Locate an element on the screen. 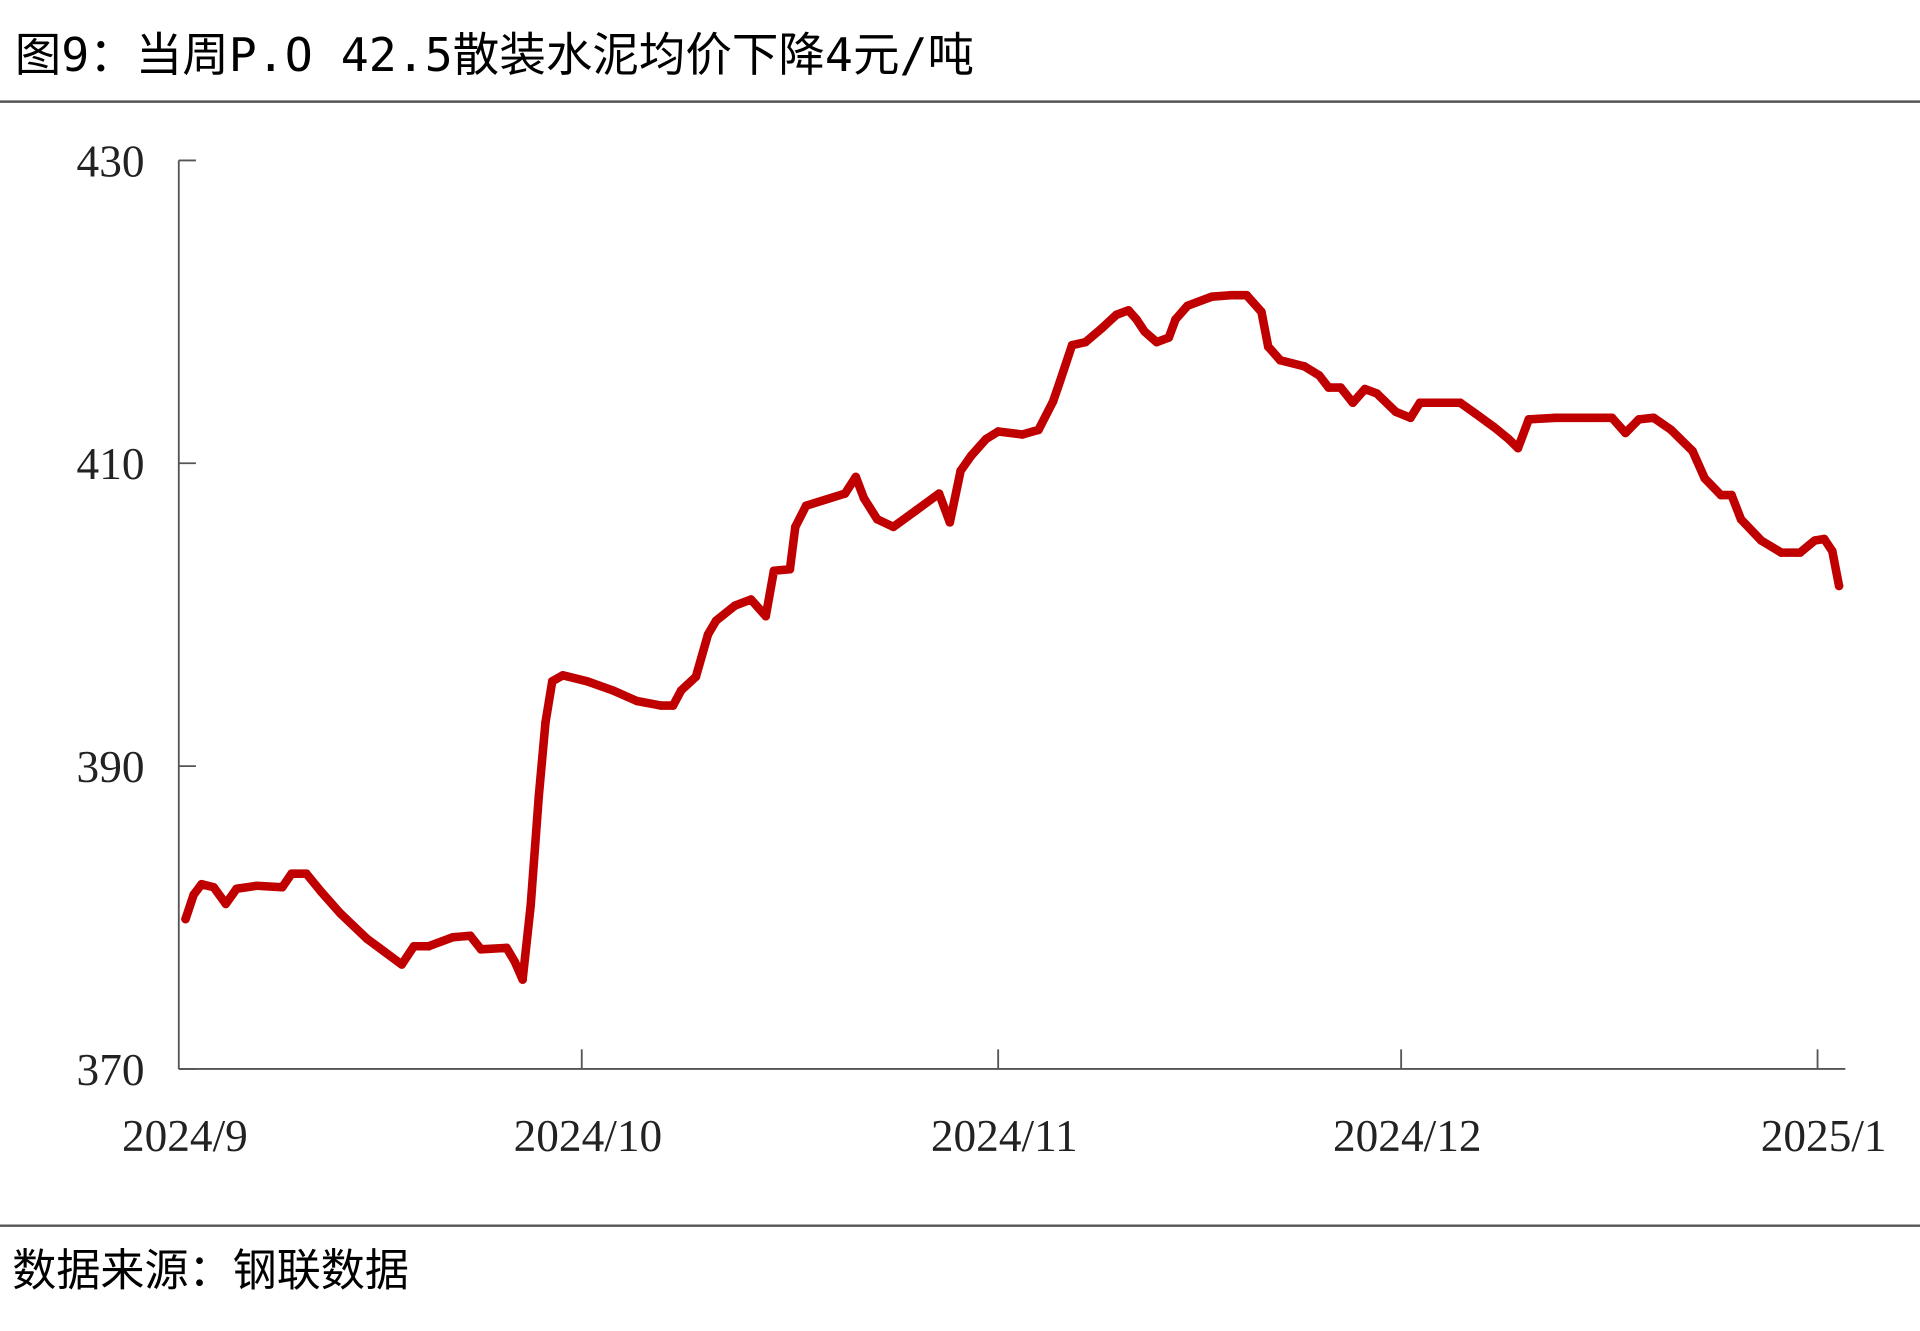 The height and width of the screenshot is (1331, 1920). y-tick-label: 390 is located at coordinates (111, 767).